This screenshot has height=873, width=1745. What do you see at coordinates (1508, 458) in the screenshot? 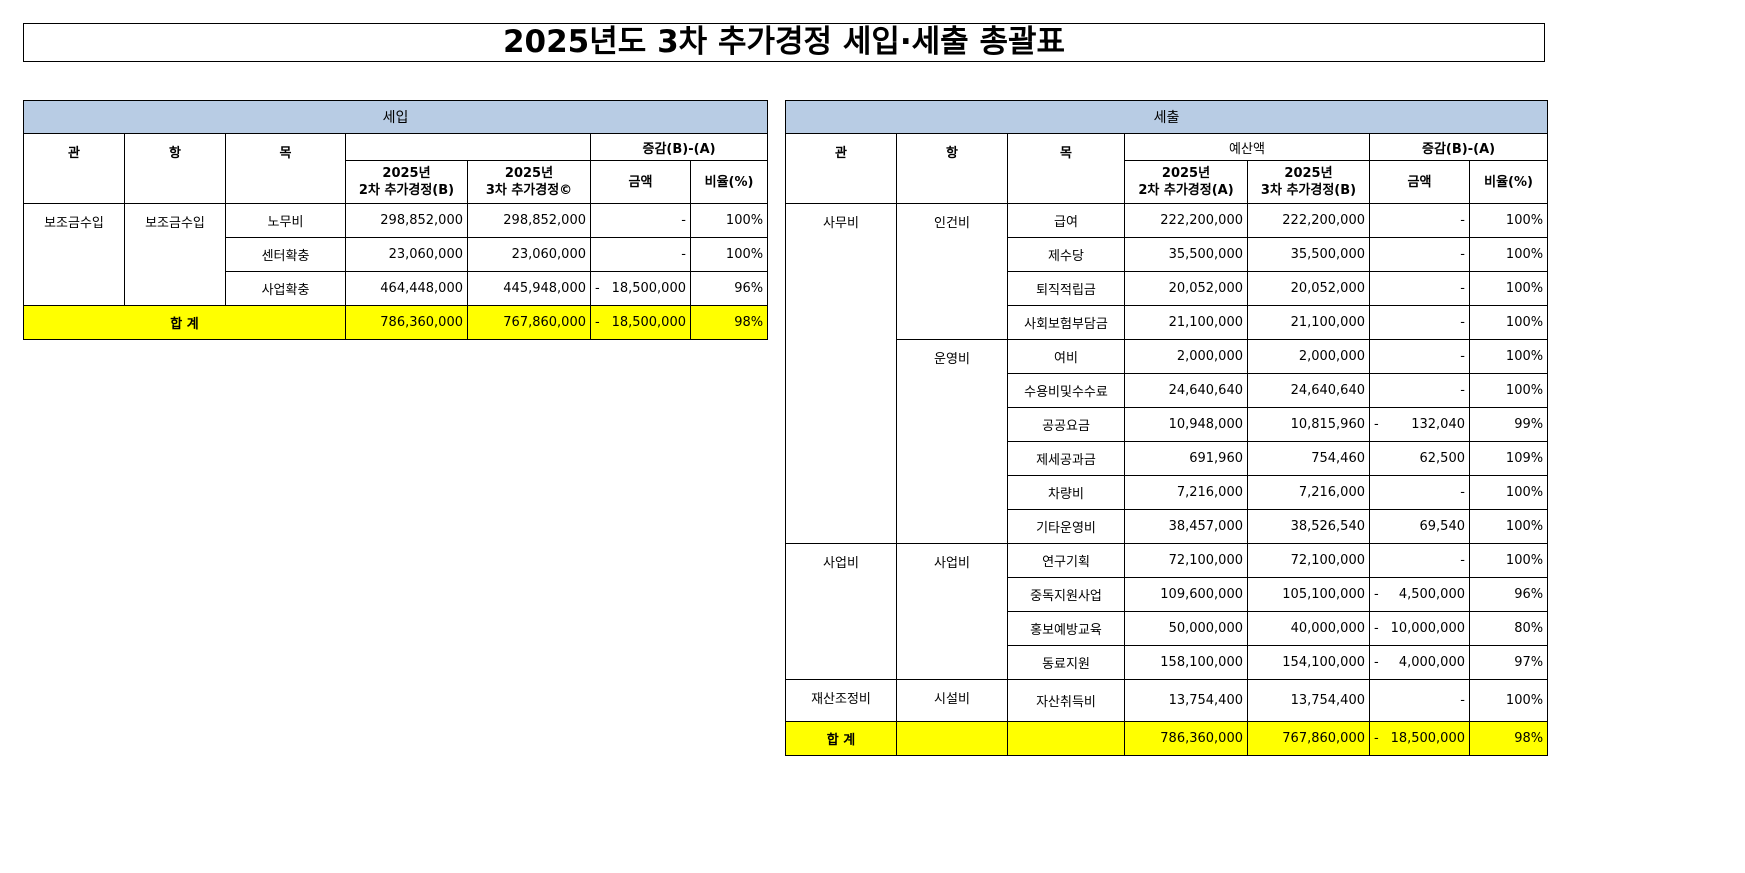
I see `ratio-cell: 109%` at bounding box center [1508, 458].